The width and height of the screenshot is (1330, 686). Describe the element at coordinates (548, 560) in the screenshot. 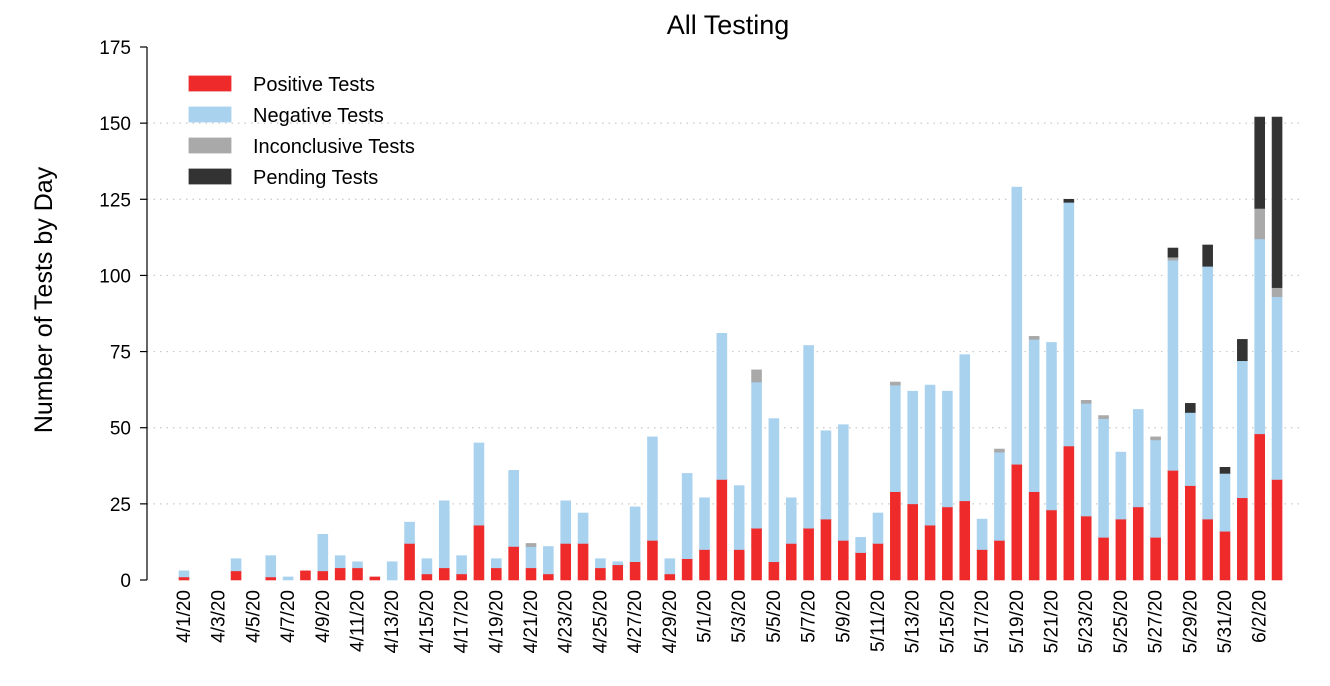

I see `bar-negative-tests: 4/22/20 Negative Tests: 9` at that location.